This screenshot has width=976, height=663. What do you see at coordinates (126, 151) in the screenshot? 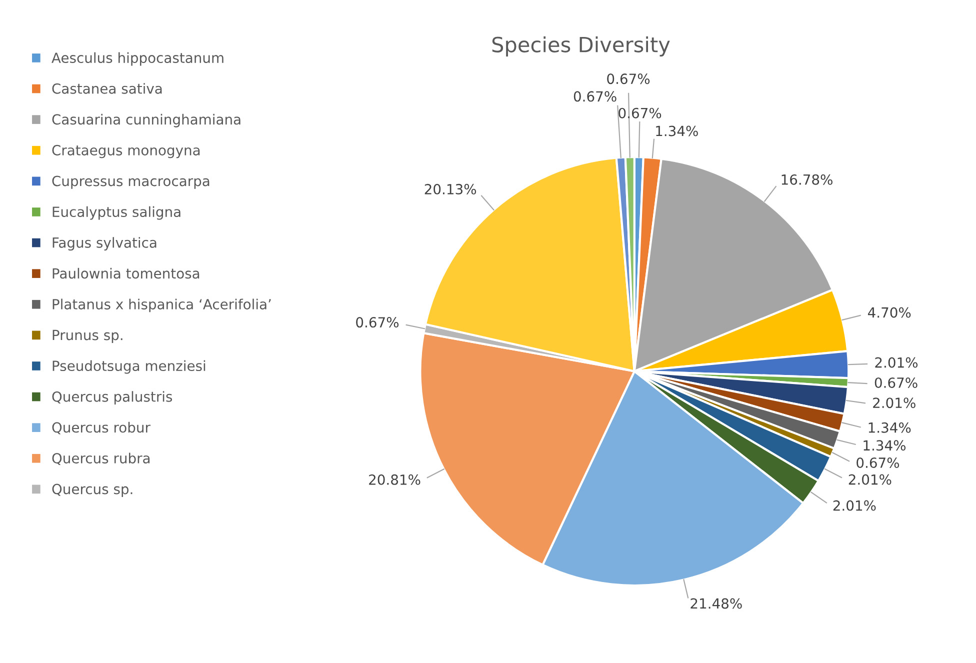
I see `legend-label: Crataegus monogyna` at bounding box center [126, 151].